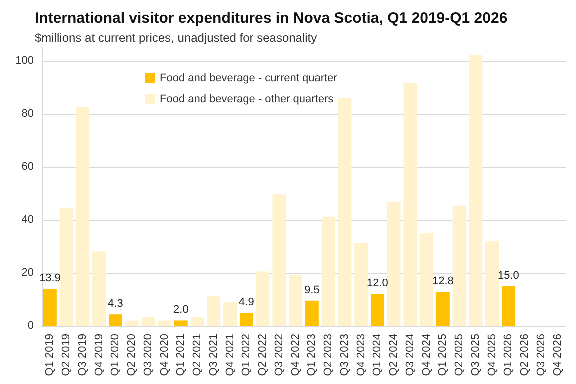  Describe the element at coordinates (476, 355) in the screenshot. I see `x-tick-label: Q3 2025` at that location.